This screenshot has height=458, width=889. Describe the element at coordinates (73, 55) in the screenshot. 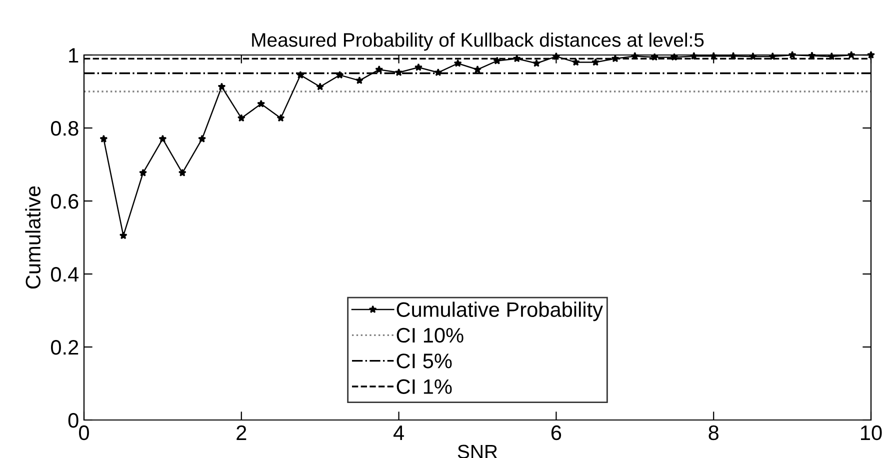

I see `y-tick-label: 1` at that location.